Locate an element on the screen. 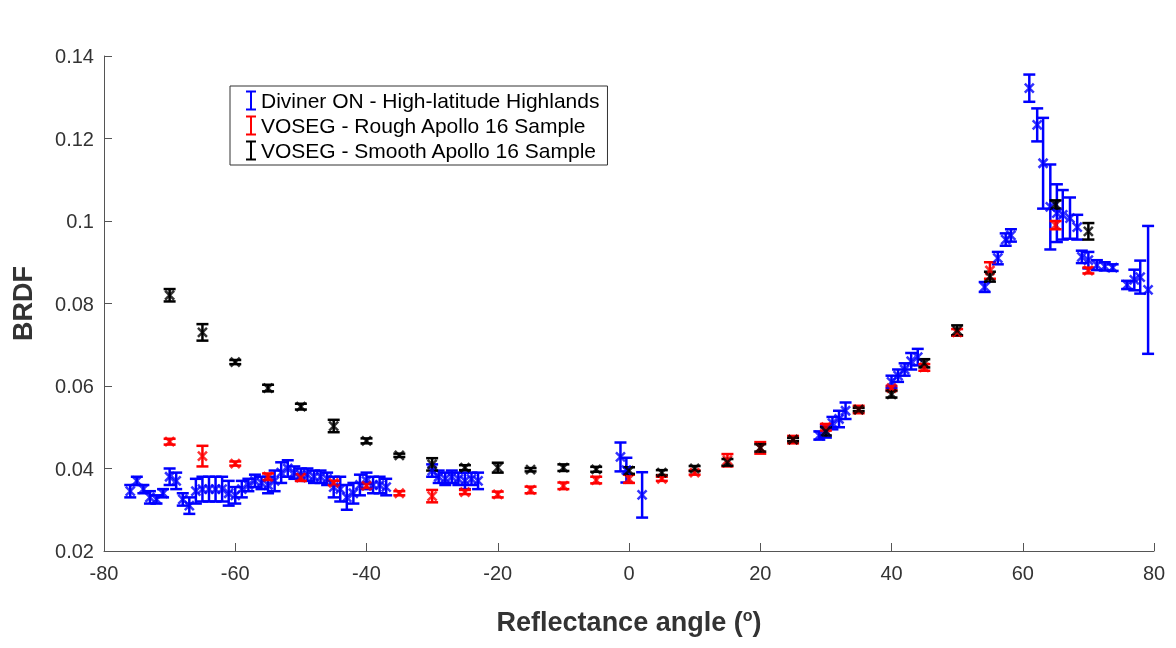 The image size is (1176, 648). y-tick-label: 0.1 is located at coordinates (80, 221).